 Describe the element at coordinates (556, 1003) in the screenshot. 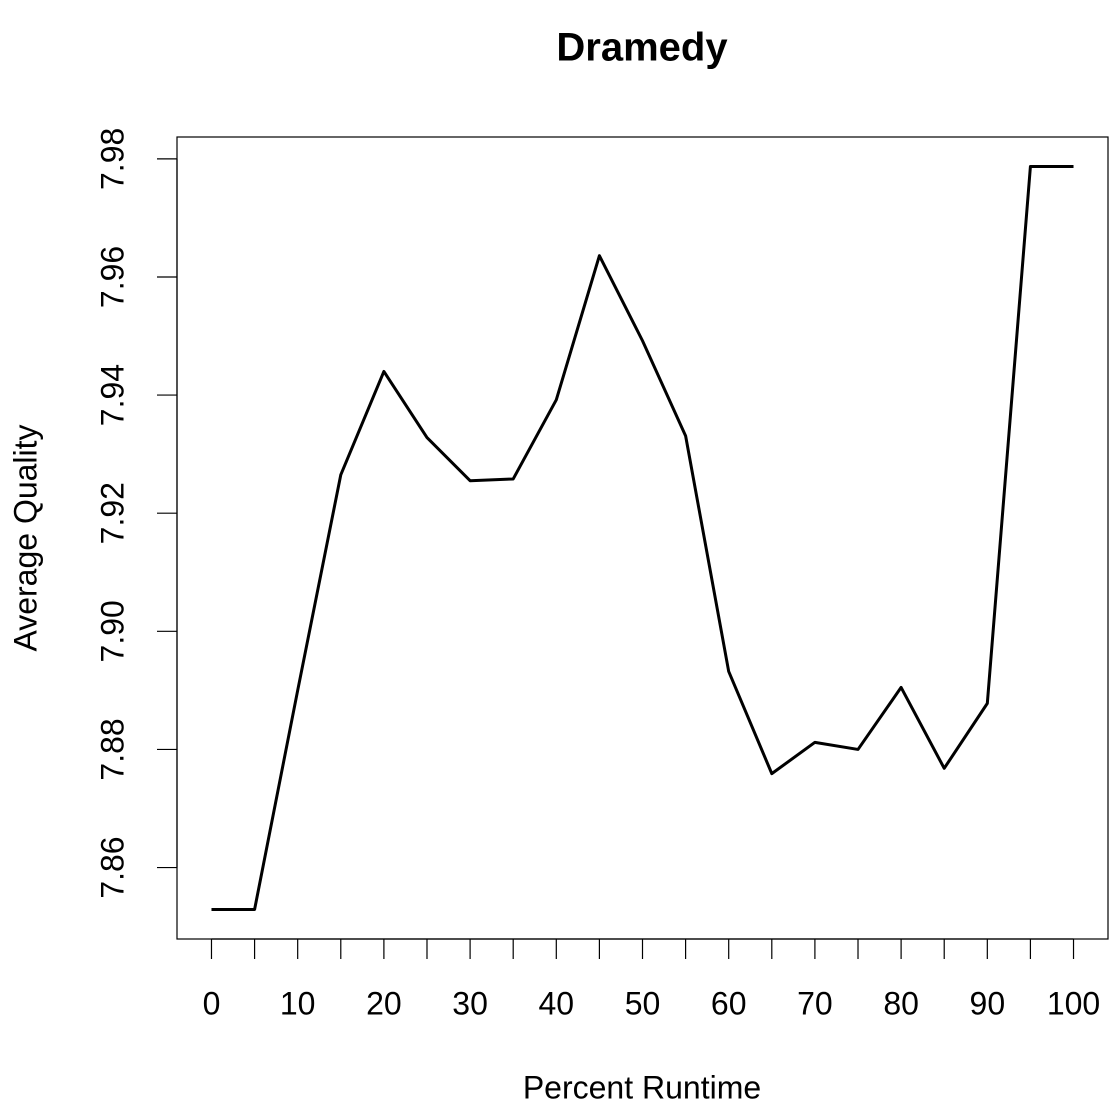

I see `x-tick-label: 40` at that location.